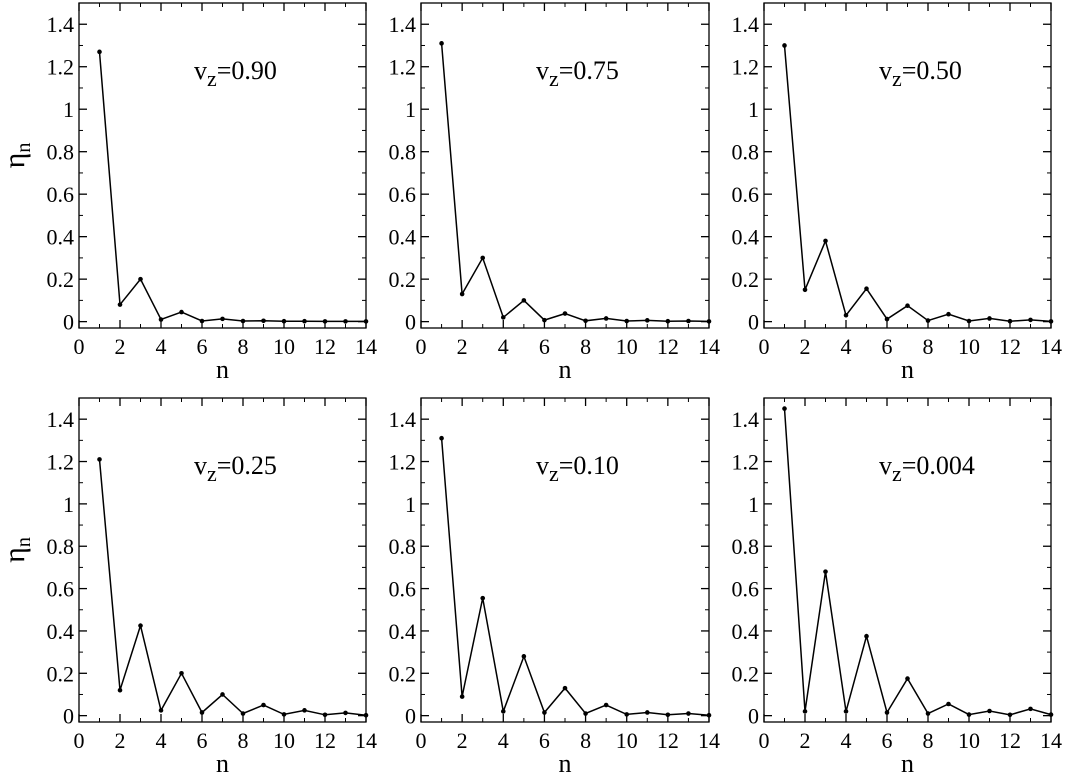  I want to click on velocity-annotation: vz=0.75, so click(577, 73).